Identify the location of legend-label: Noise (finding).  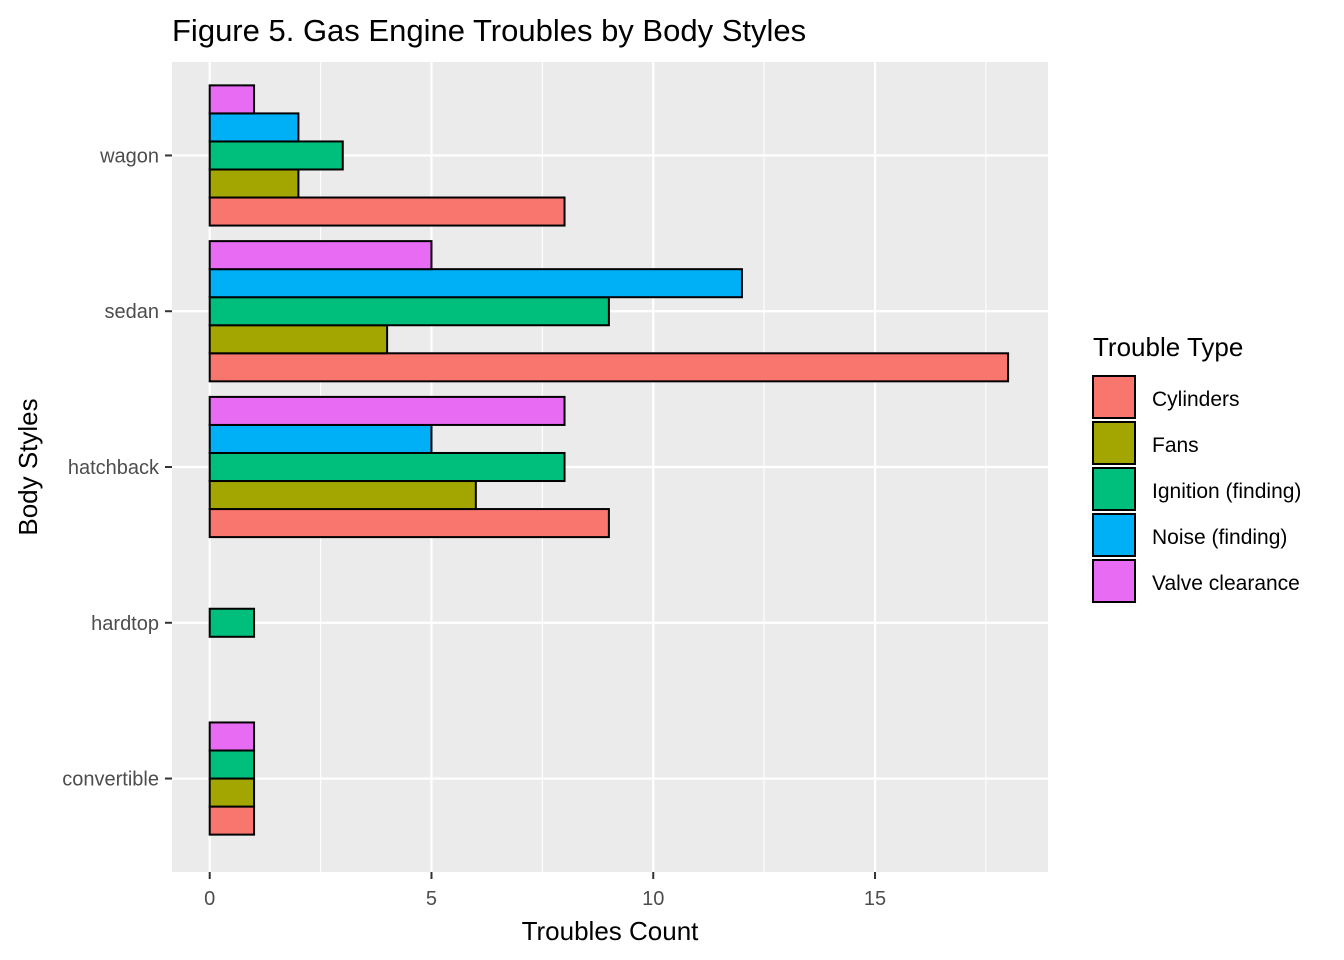
(1219, 537).